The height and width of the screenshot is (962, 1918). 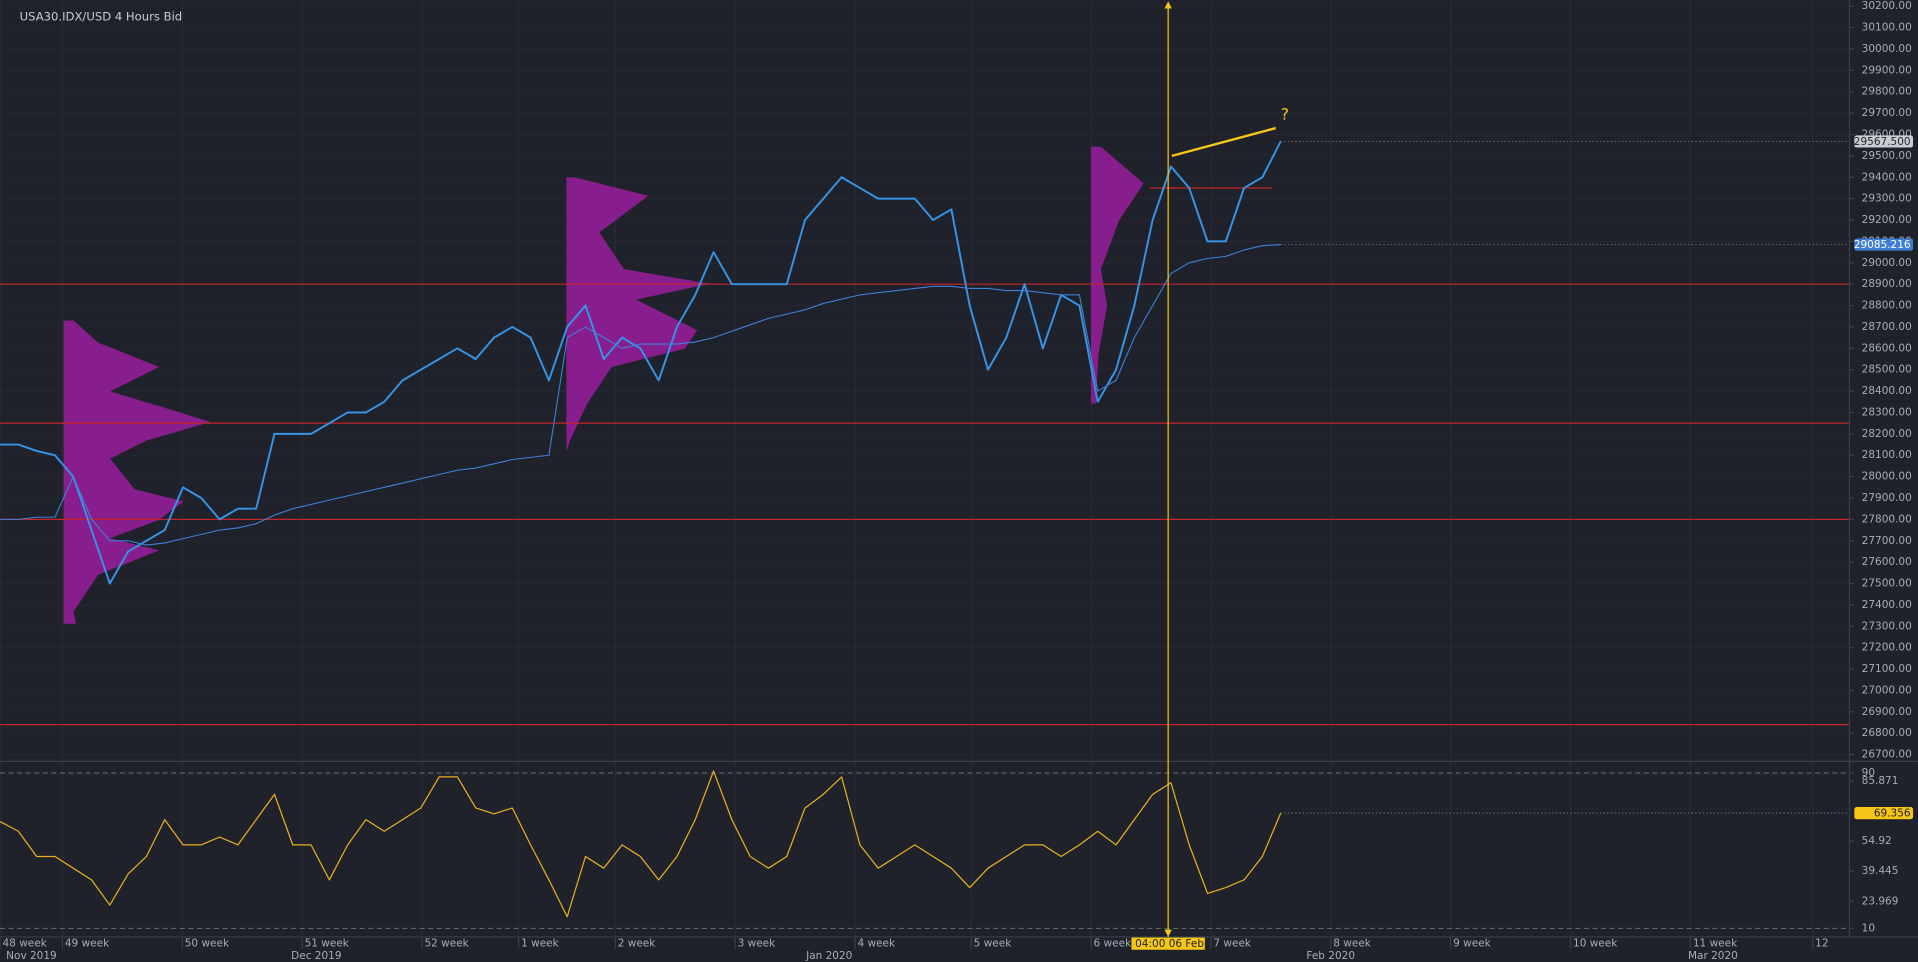 I want to click on y-tick-label: 28900.00, so click(x=1887, y=284).